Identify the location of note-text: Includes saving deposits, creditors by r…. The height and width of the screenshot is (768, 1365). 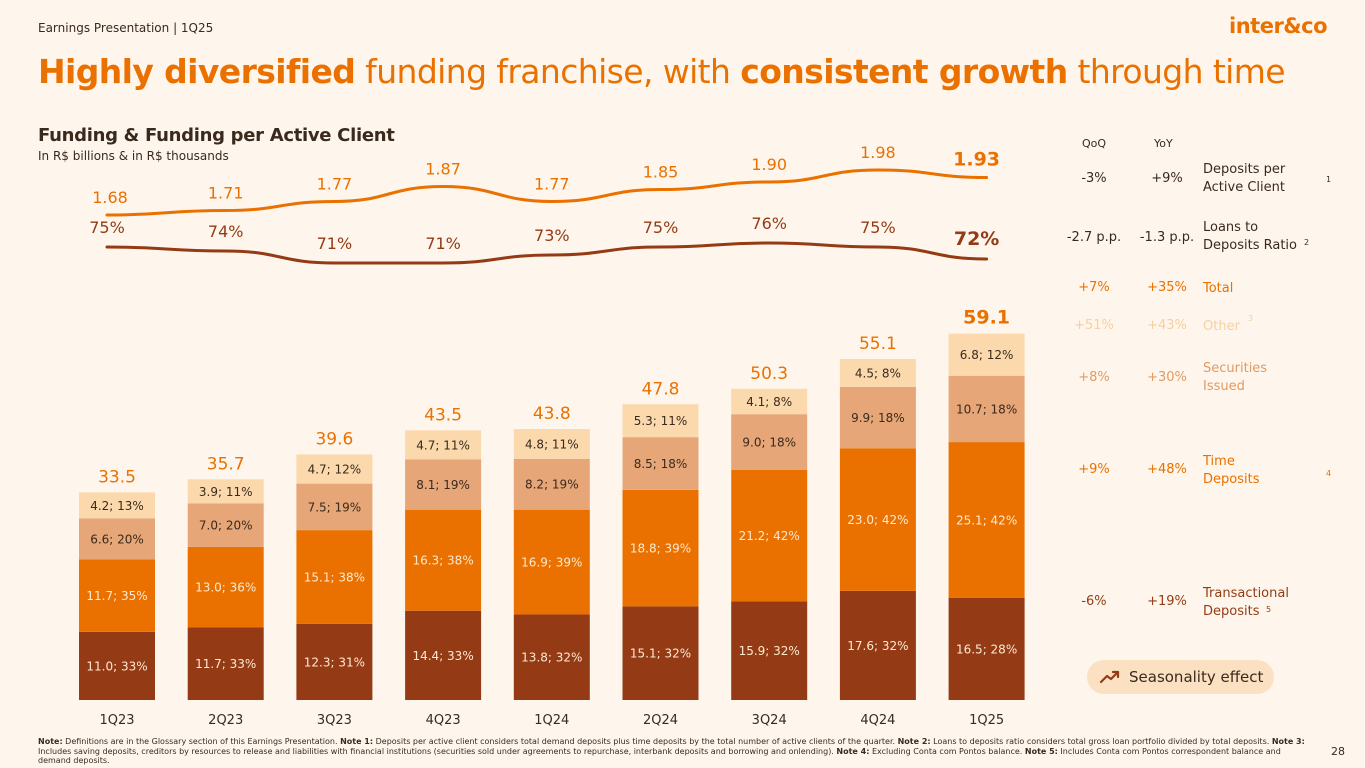
(437, 751).